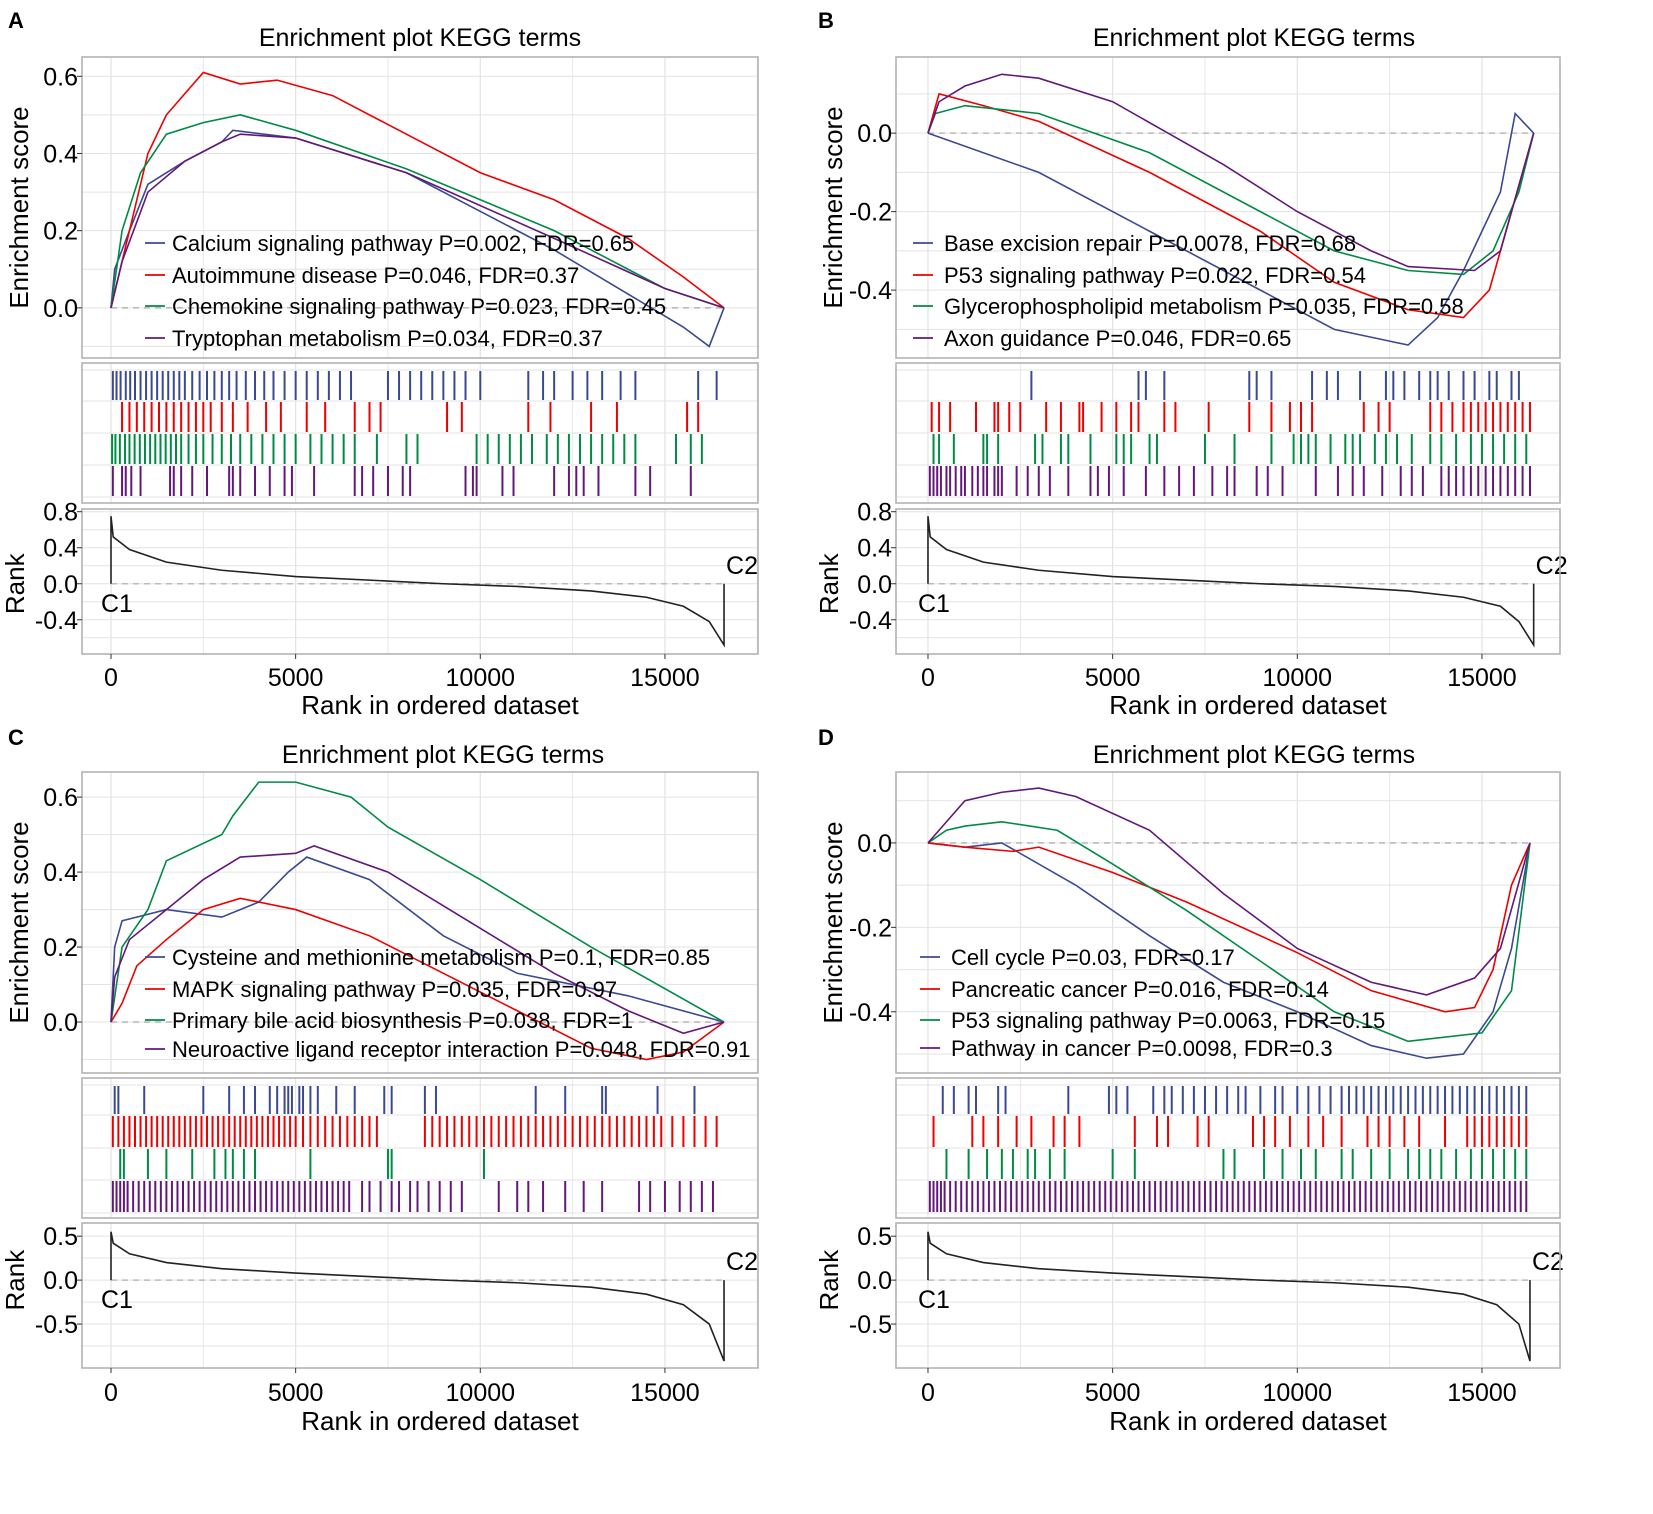  What do you see at coordinates (394, 989) in the screenshot?
I see `legend-label: MAPK signaling pathway P=0.035, FDR=0.97` at bounding box center [394, 989].